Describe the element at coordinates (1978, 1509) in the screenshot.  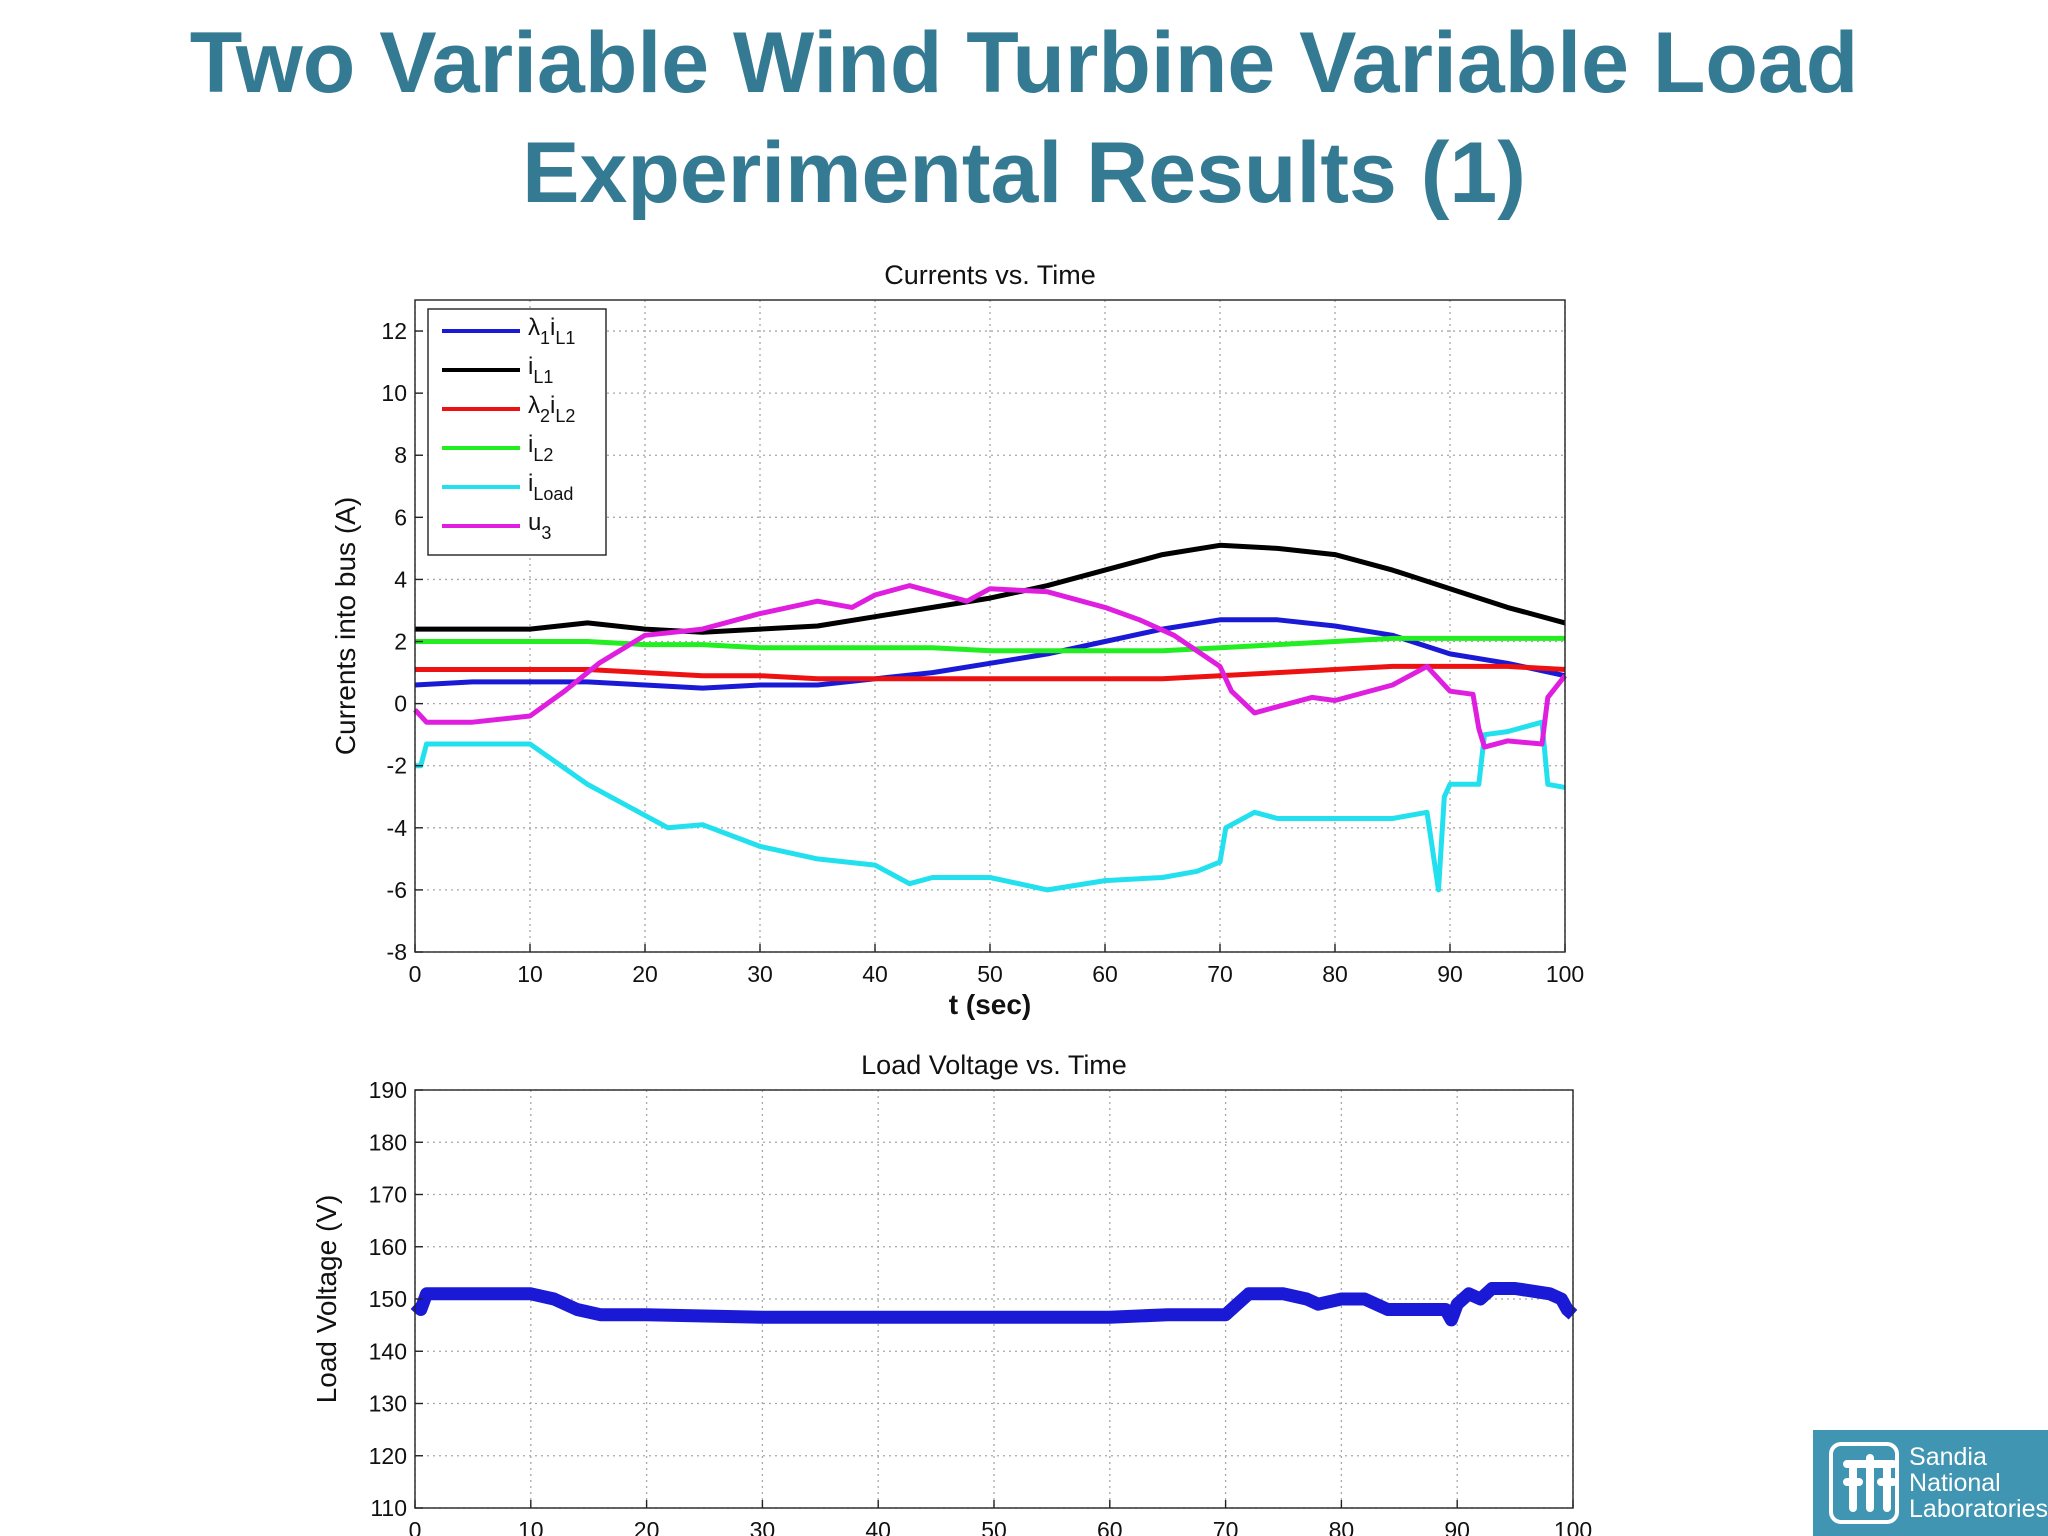
I see `logo-line-3: Laboratories` at that location.